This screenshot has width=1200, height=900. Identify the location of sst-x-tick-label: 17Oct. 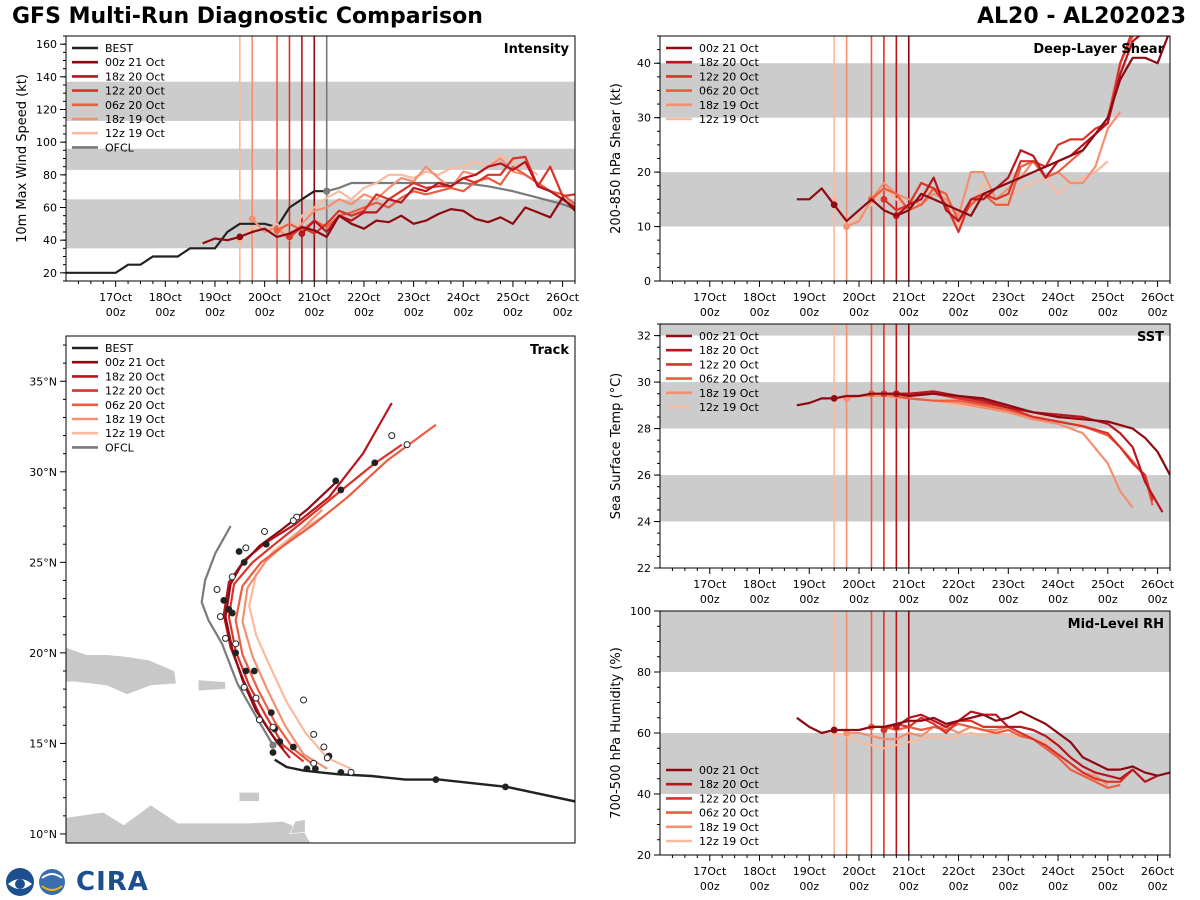
(710, 584).